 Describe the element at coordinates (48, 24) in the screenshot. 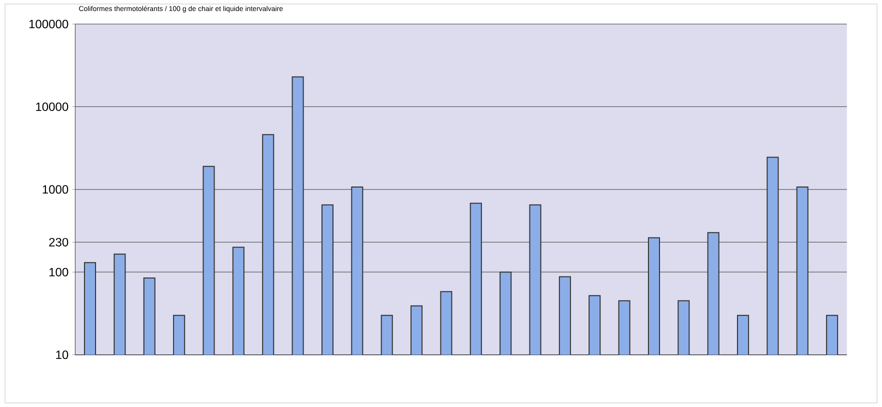

I see `y-tick-label: 100000` at that location.